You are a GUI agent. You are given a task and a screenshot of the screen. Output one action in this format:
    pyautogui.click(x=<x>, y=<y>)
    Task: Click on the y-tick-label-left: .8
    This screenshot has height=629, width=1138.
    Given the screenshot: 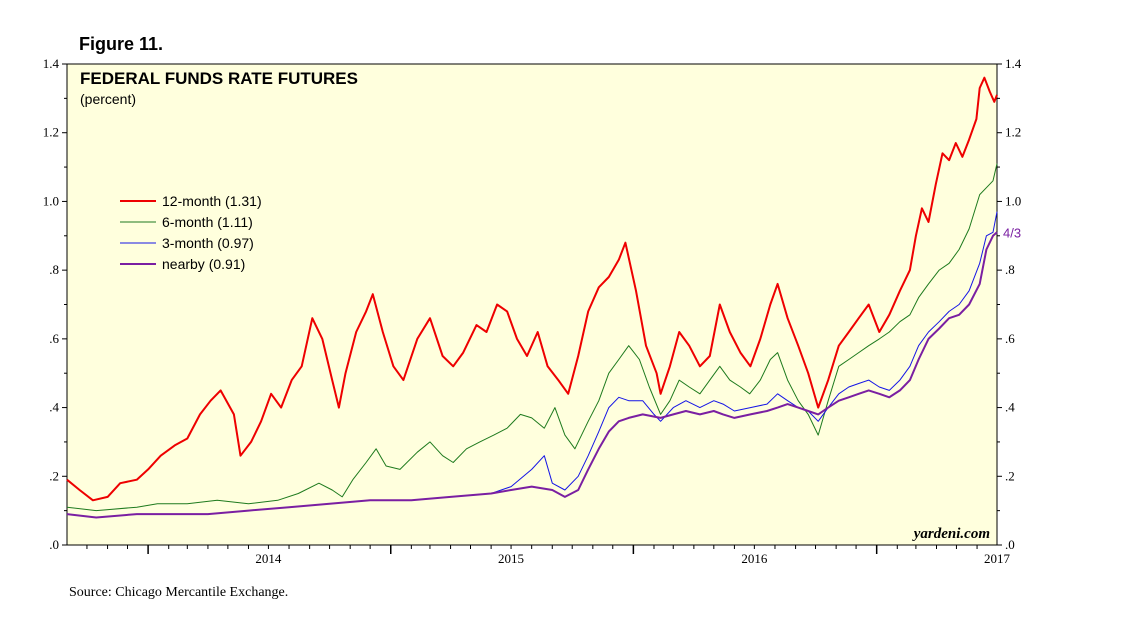 What is the action you would take?
    pyautogui.click(x=54, y=269)
    